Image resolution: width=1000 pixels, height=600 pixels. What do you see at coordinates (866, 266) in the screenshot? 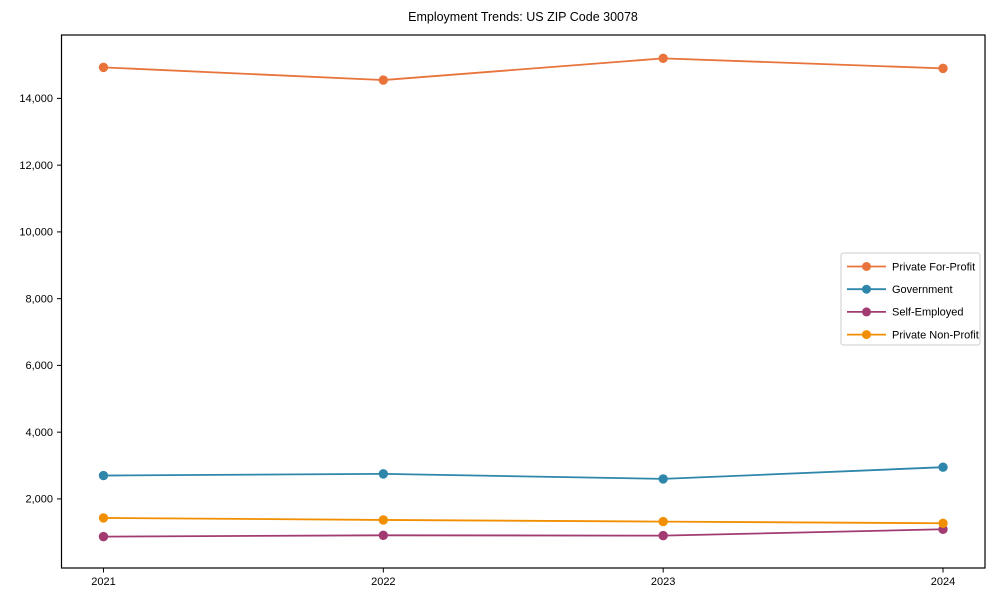
I see `legend-marker-private-for-profit` at bounding box center [866, 266].